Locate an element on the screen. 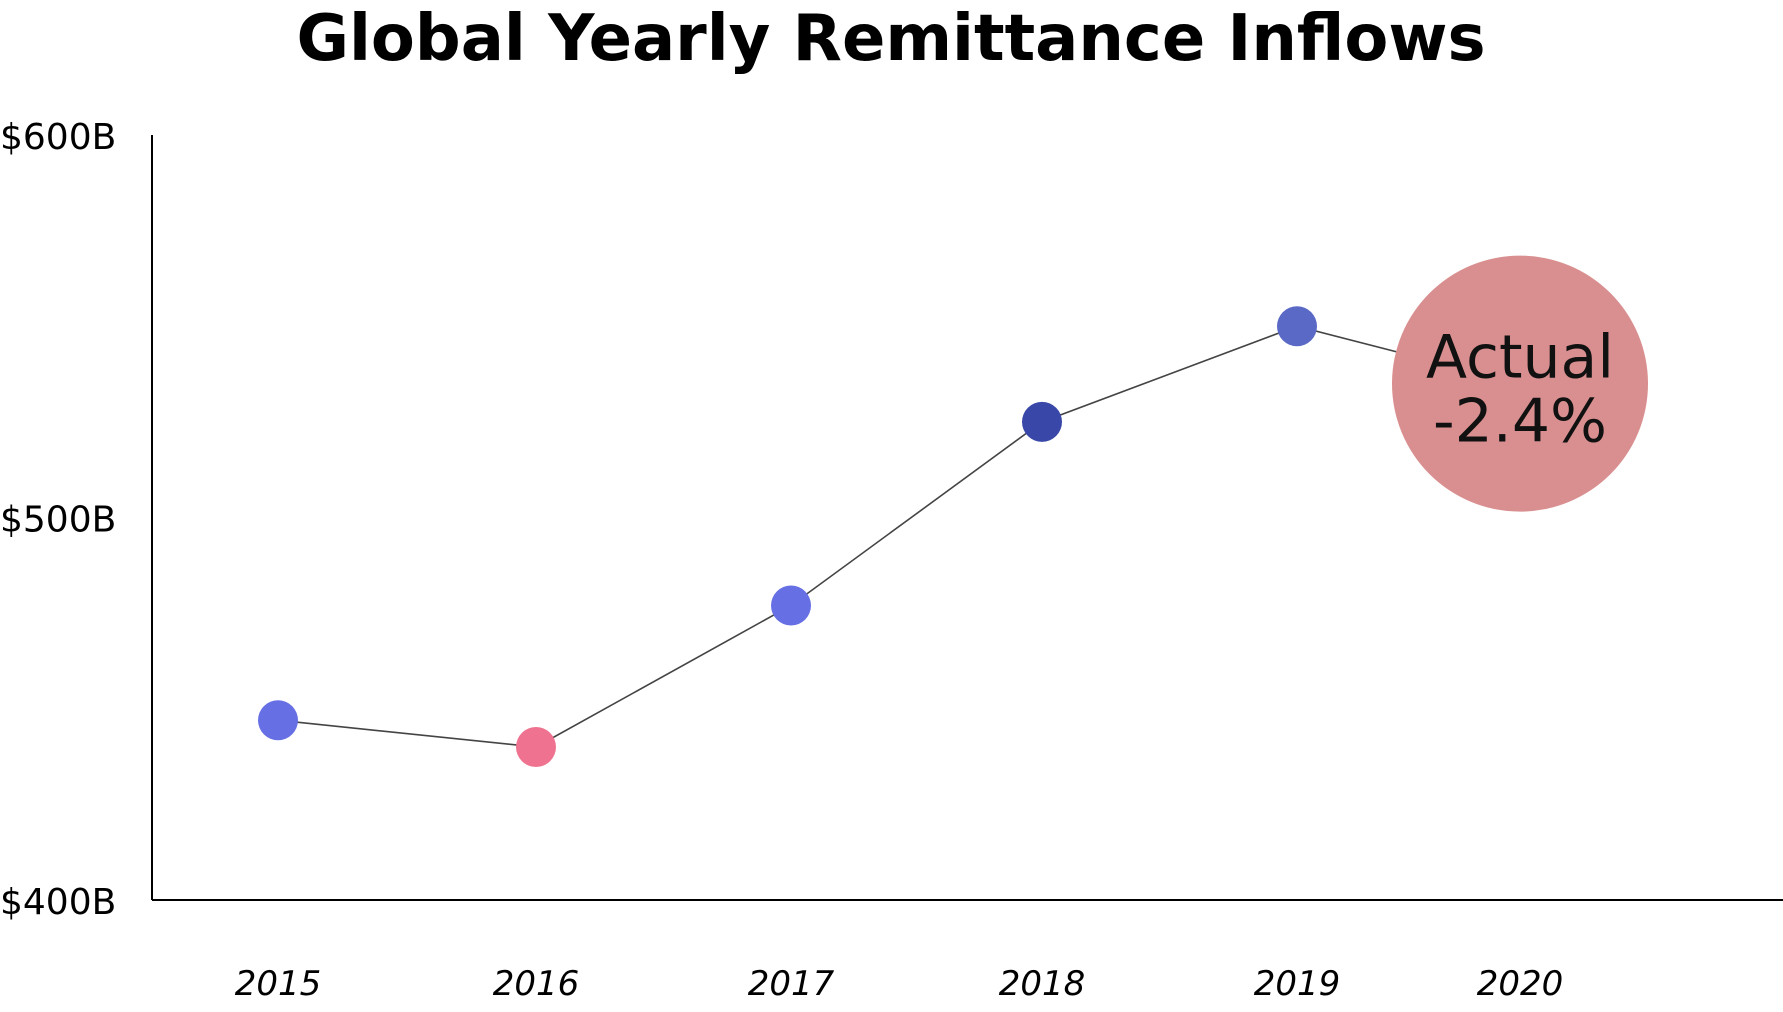  x-tick-label: 2015 is located at coordinates (278, 984).